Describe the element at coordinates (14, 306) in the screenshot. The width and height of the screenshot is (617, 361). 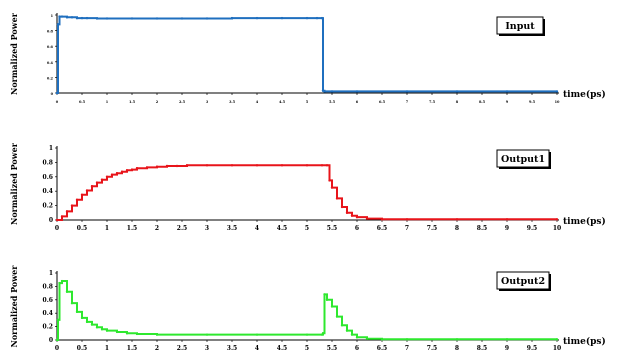
I see `y-axis-label: Normalized Power` at that location.